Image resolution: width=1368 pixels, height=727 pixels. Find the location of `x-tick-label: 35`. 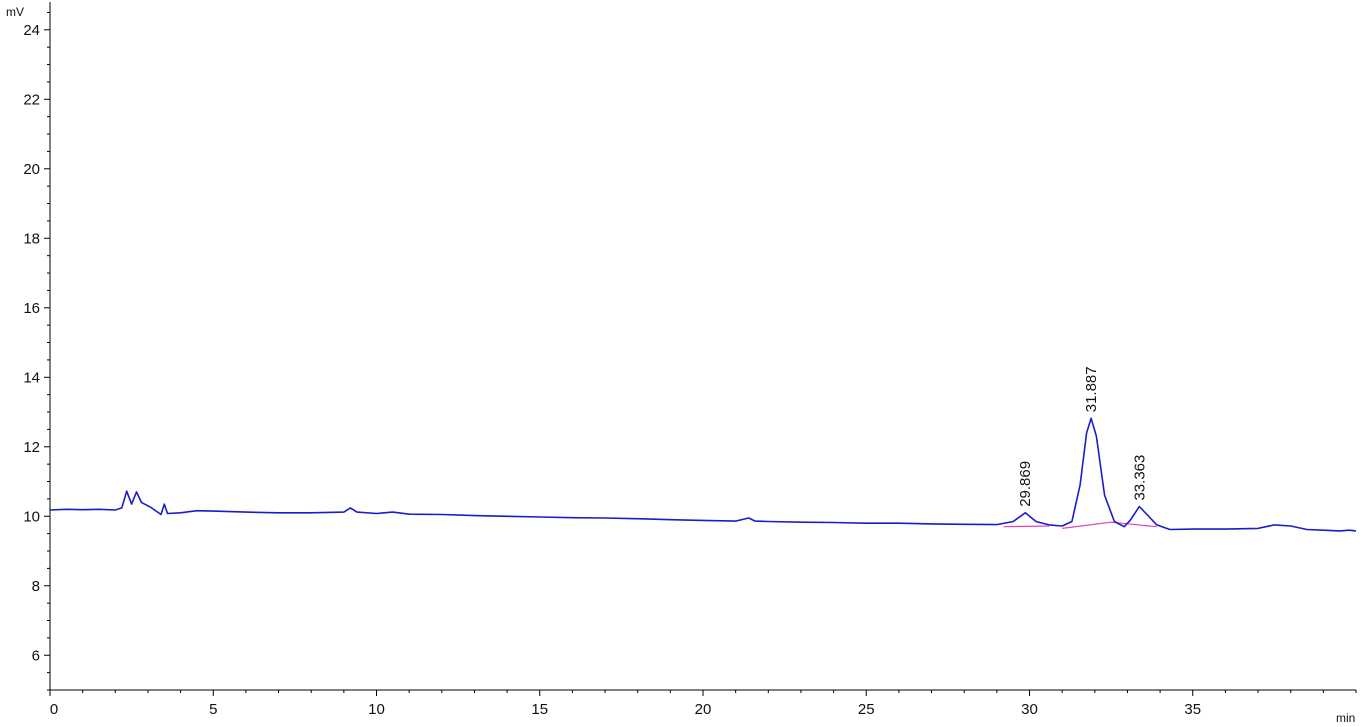

x-tick-label: 35 is located at coordinates (1192, 709).